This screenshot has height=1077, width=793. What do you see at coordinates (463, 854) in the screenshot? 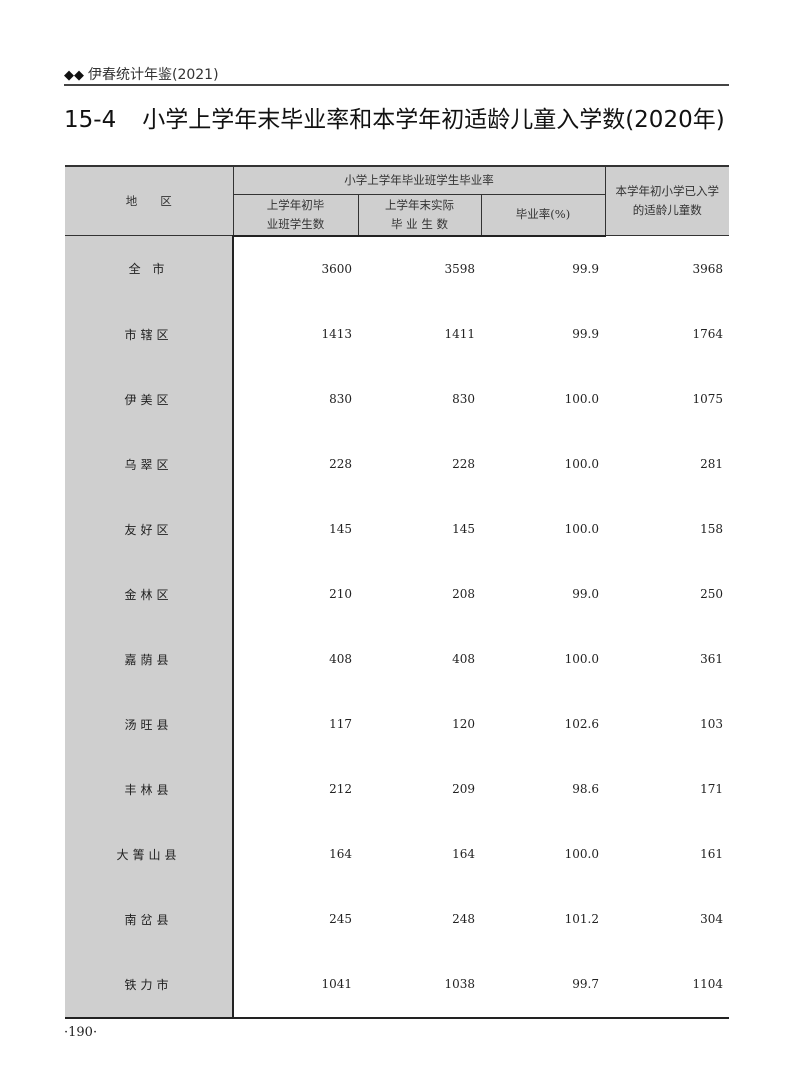
I see `graduates-cell: 164` at bounding box center [463, 854].